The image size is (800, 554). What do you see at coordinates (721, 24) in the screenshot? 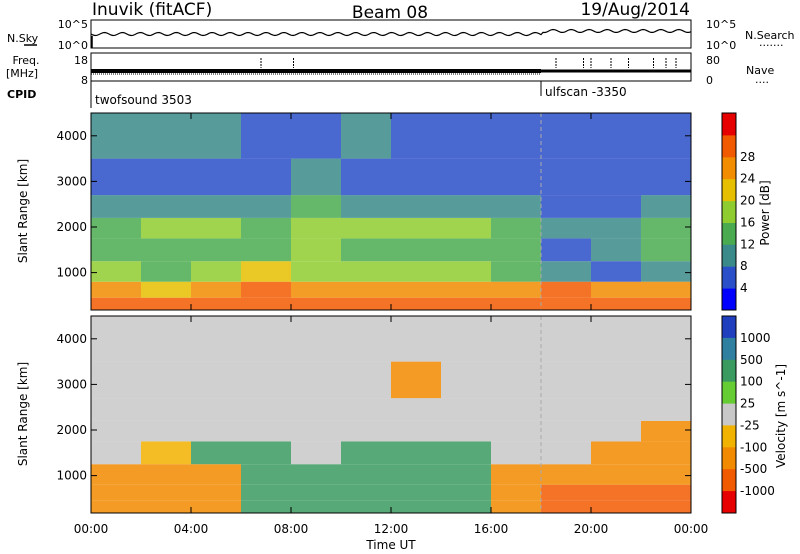
I see `noise-right-tick-top: 10^5` at bounding box center [721, 24].